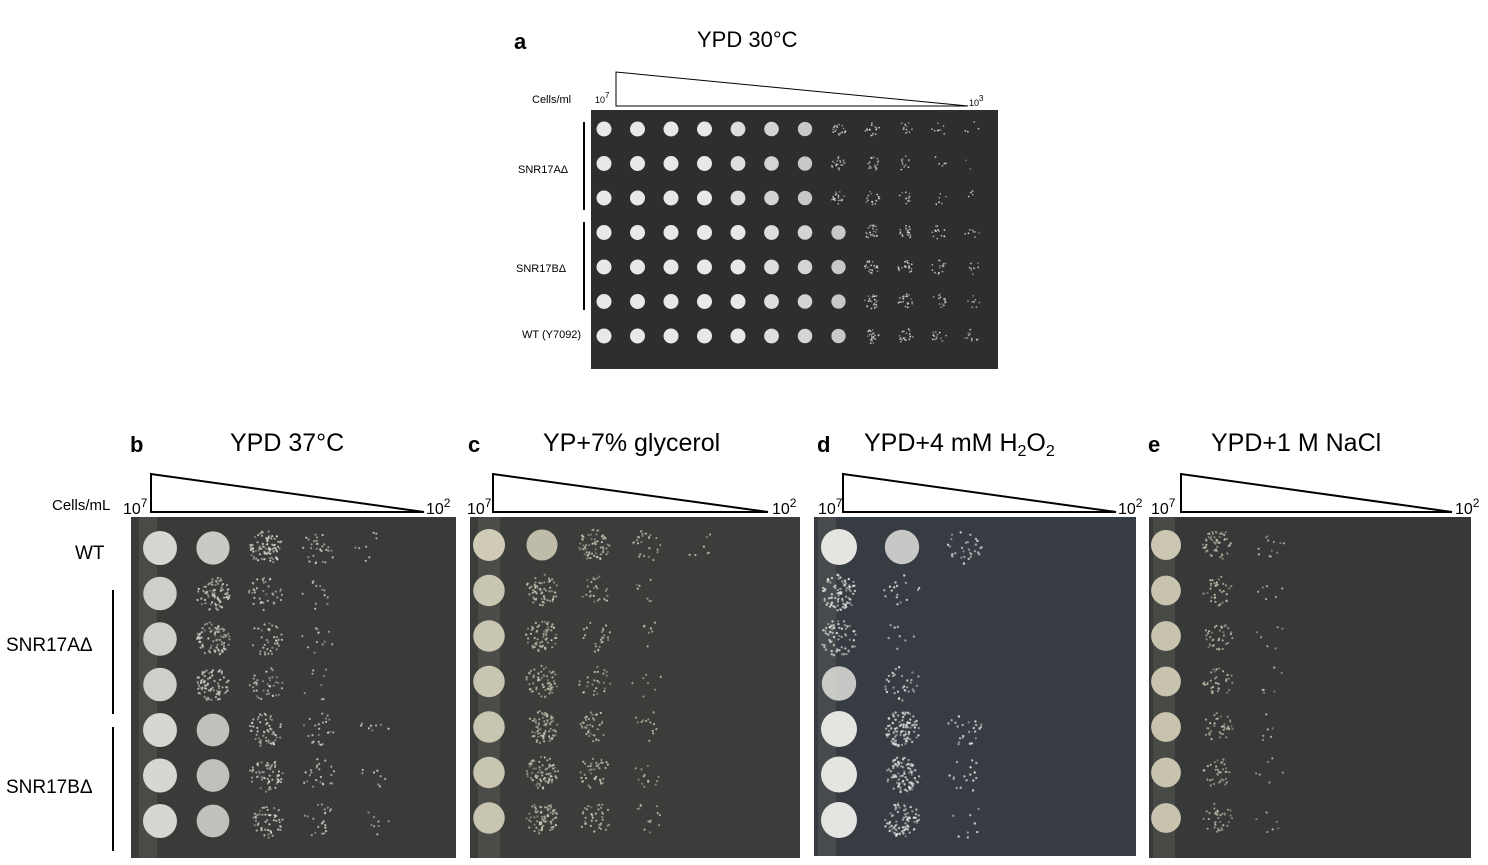 This screenshot has width=1488, height=865. What do you see at coordinates (747, 39) in the screenshot?
I see `panel-a-title: YPD 30°C` at bounding box center [747, 39].